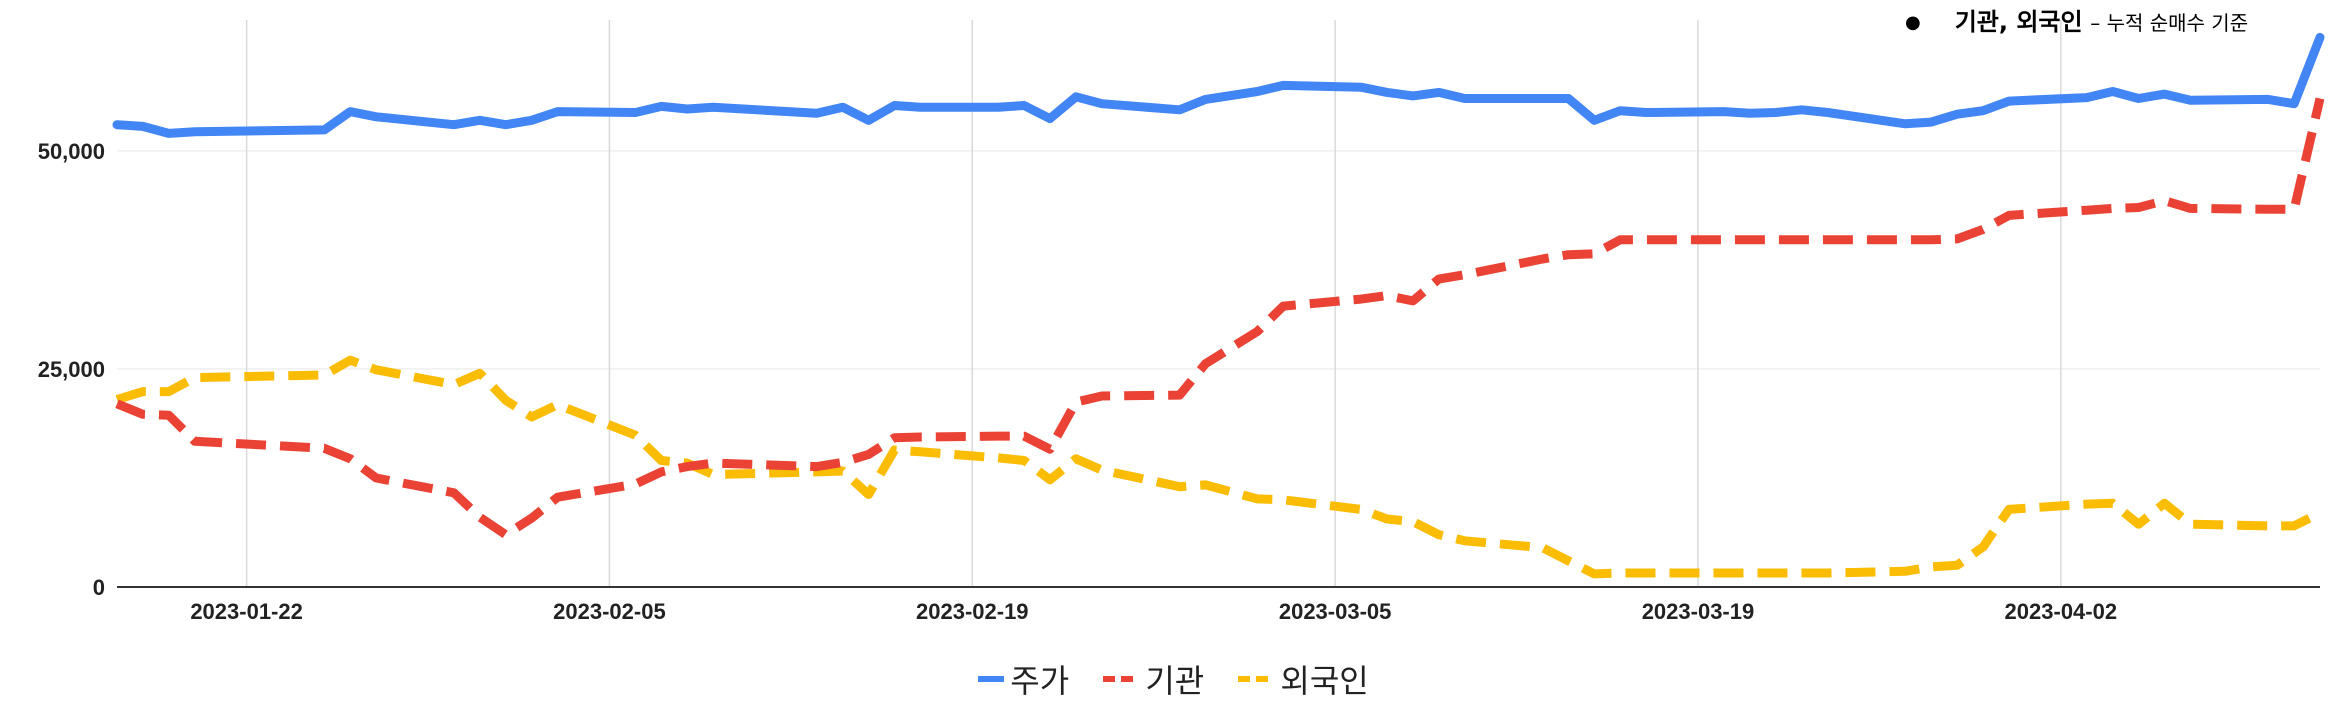  I want to click on legend-label-foreign: 외국인, so click(1324, 681).